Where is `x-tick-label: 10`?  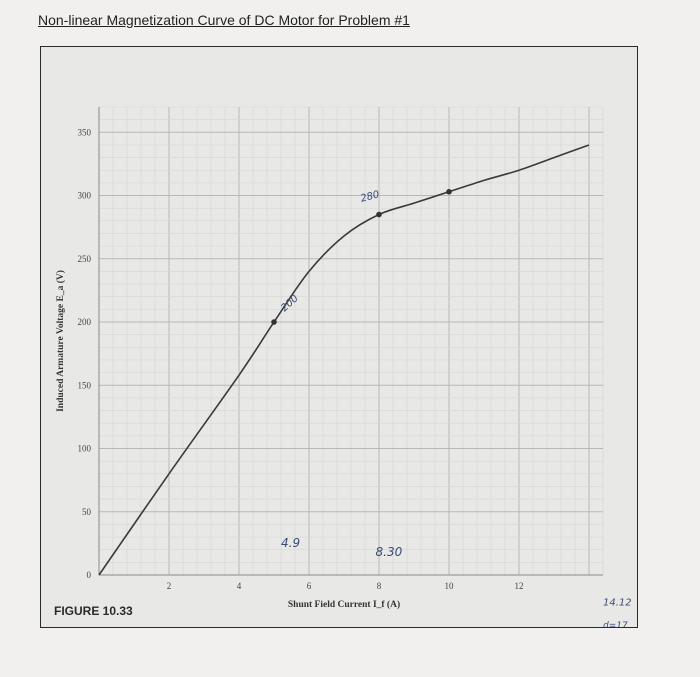 x-tick-label: 10 is located at coordinates (450, 586).